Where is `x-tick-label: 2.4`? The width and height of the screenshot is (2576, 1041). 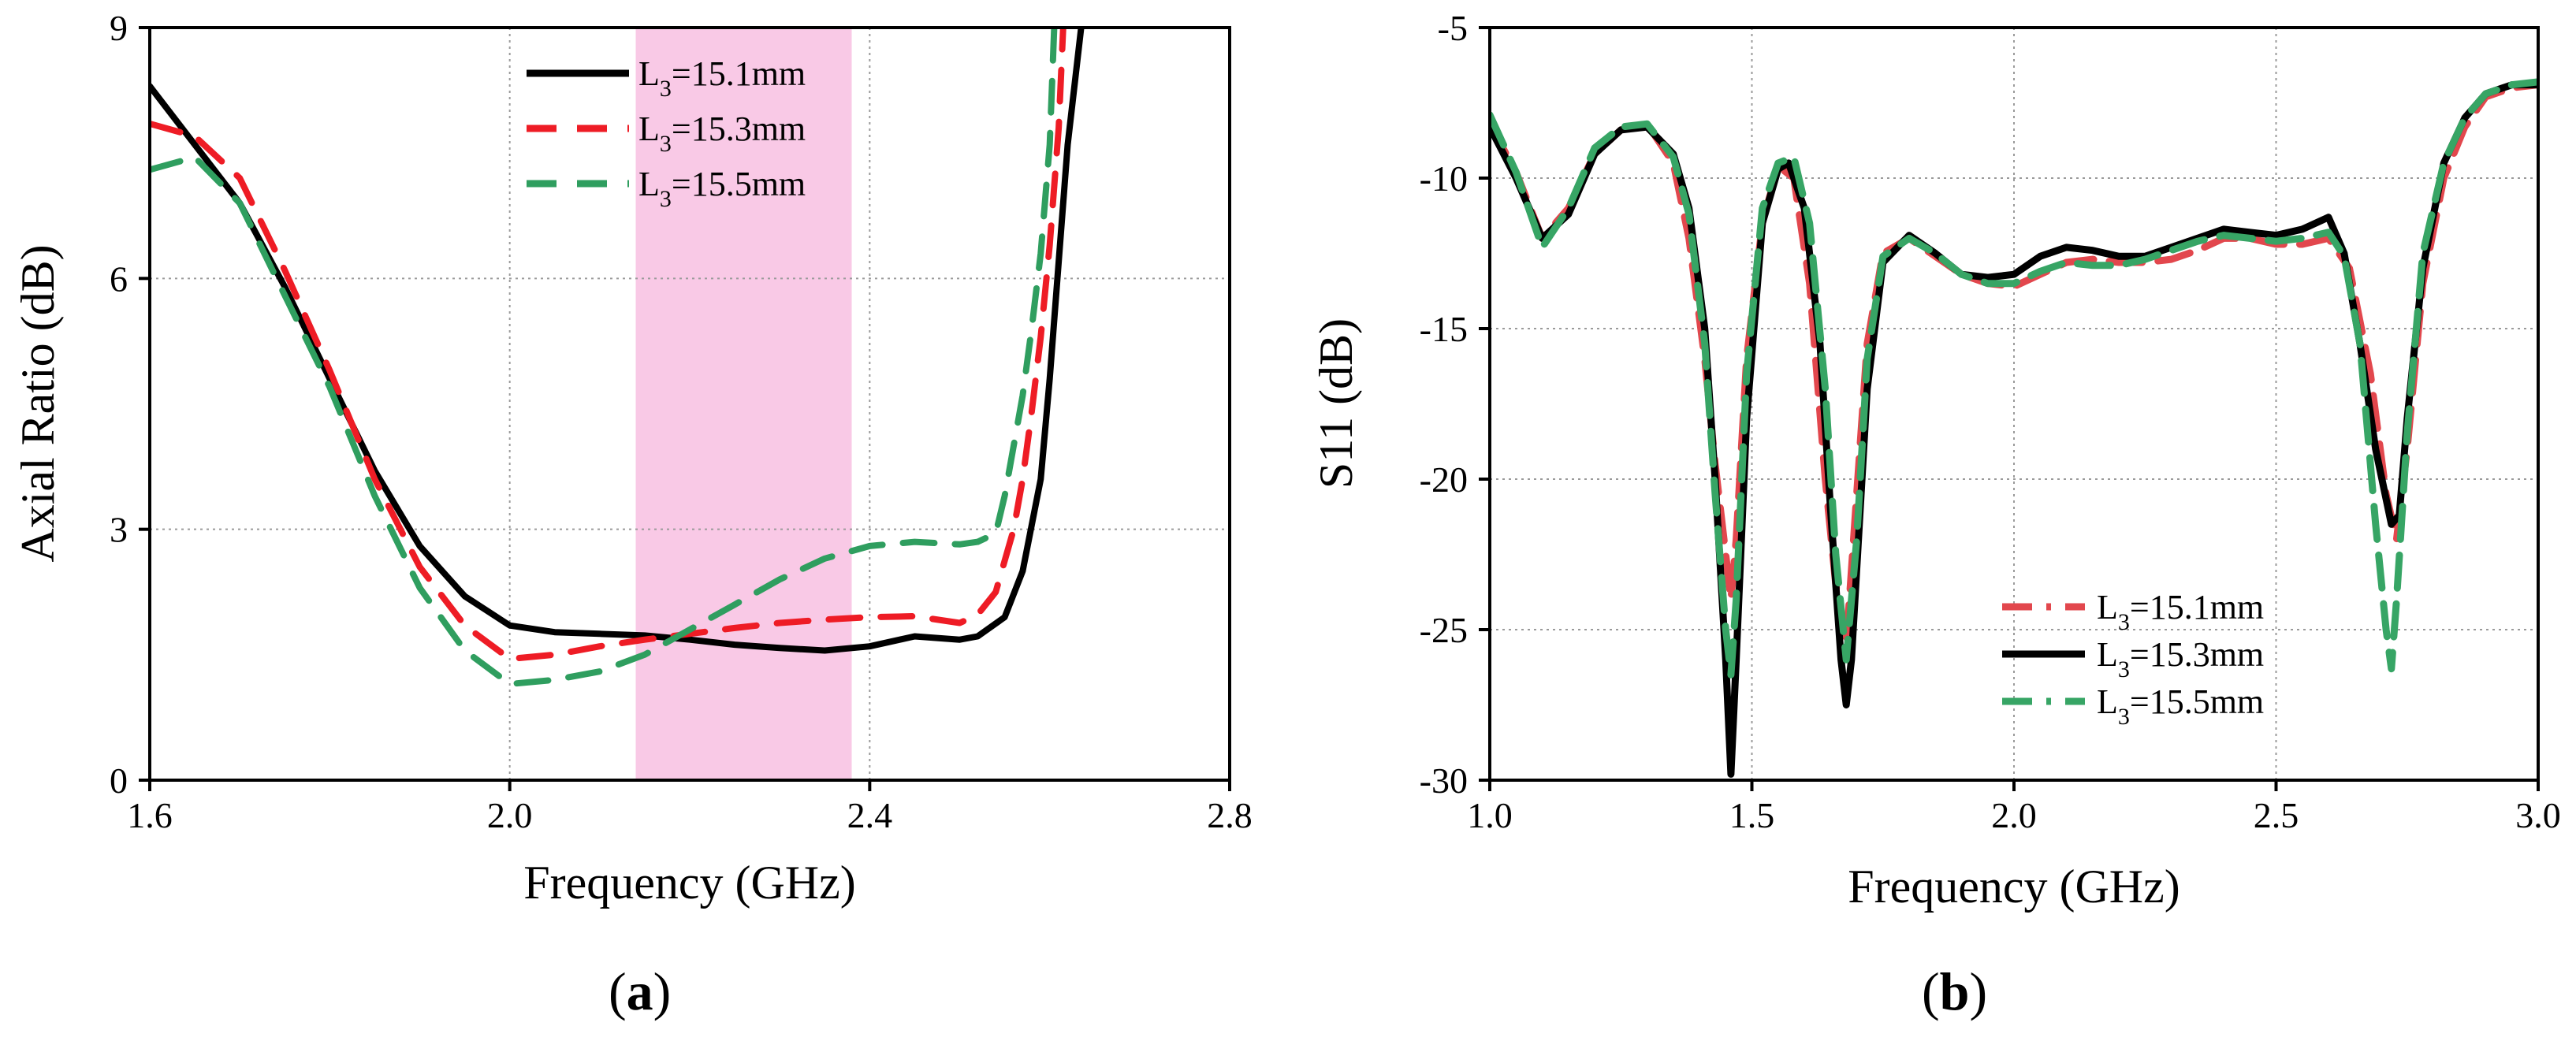
x-tick-label: 2.4 is located at coordinates (870, 815).